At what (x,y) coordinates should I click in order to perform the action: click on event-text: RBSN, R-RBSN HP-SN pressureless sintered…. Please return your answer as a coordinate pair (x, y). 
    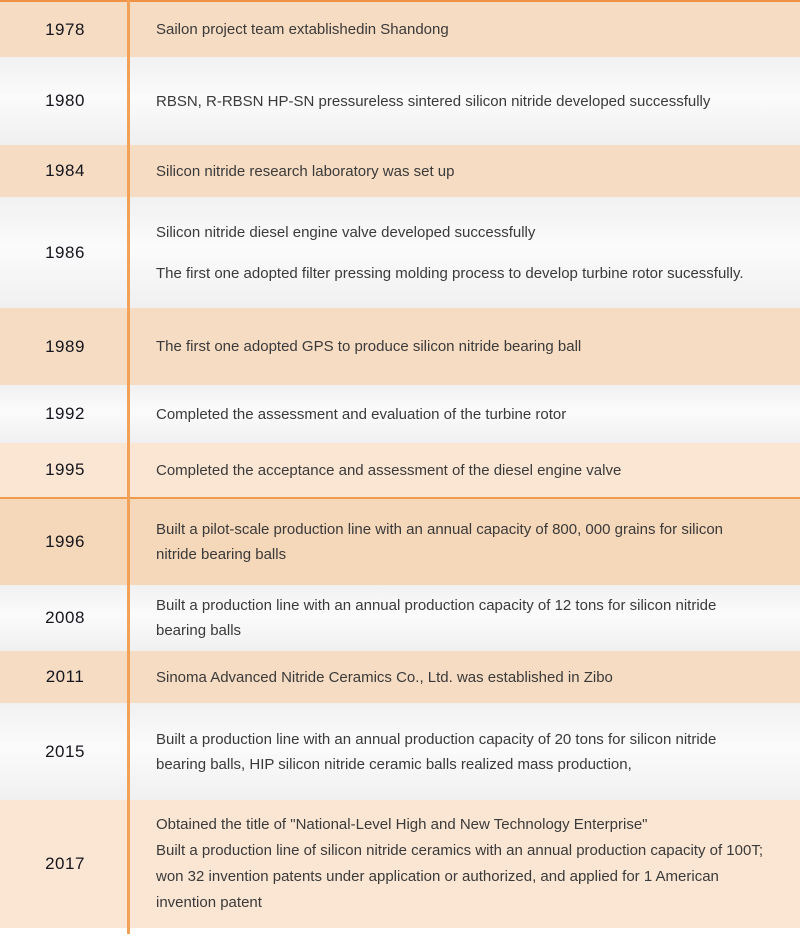
    Looking at the image, I should click on (433, 101).